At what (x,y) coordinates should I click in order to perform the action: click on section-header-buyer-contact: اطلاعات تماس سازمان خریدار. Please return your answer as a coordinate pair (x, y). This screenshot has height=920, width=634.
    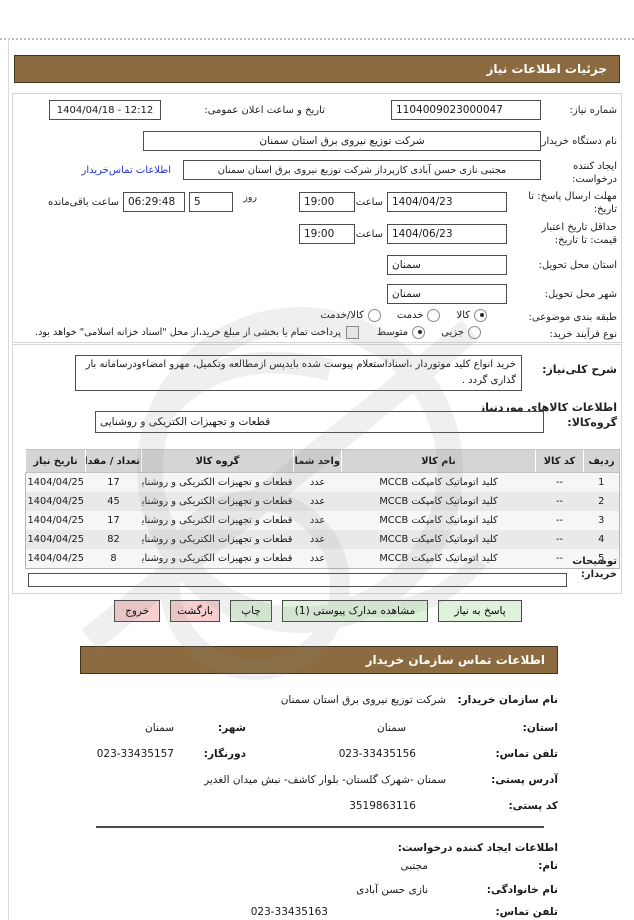
    Looking at the image, I should click on (319, 660).